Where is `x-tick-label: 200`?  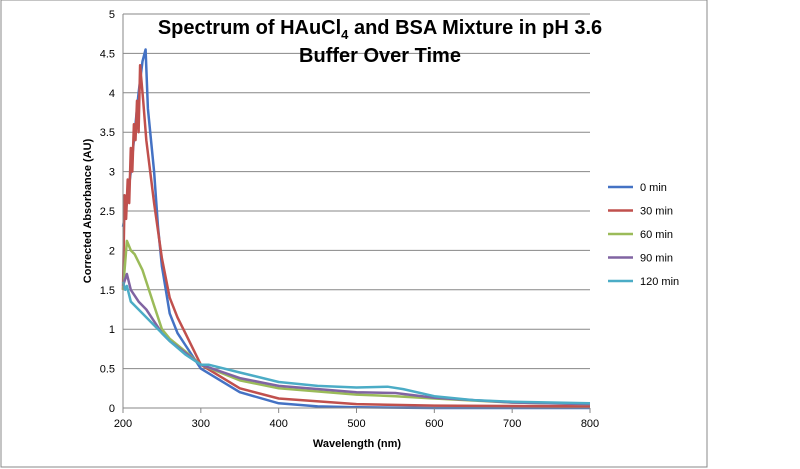 x-tick-label: 200 is located at coordinates (123, 424).